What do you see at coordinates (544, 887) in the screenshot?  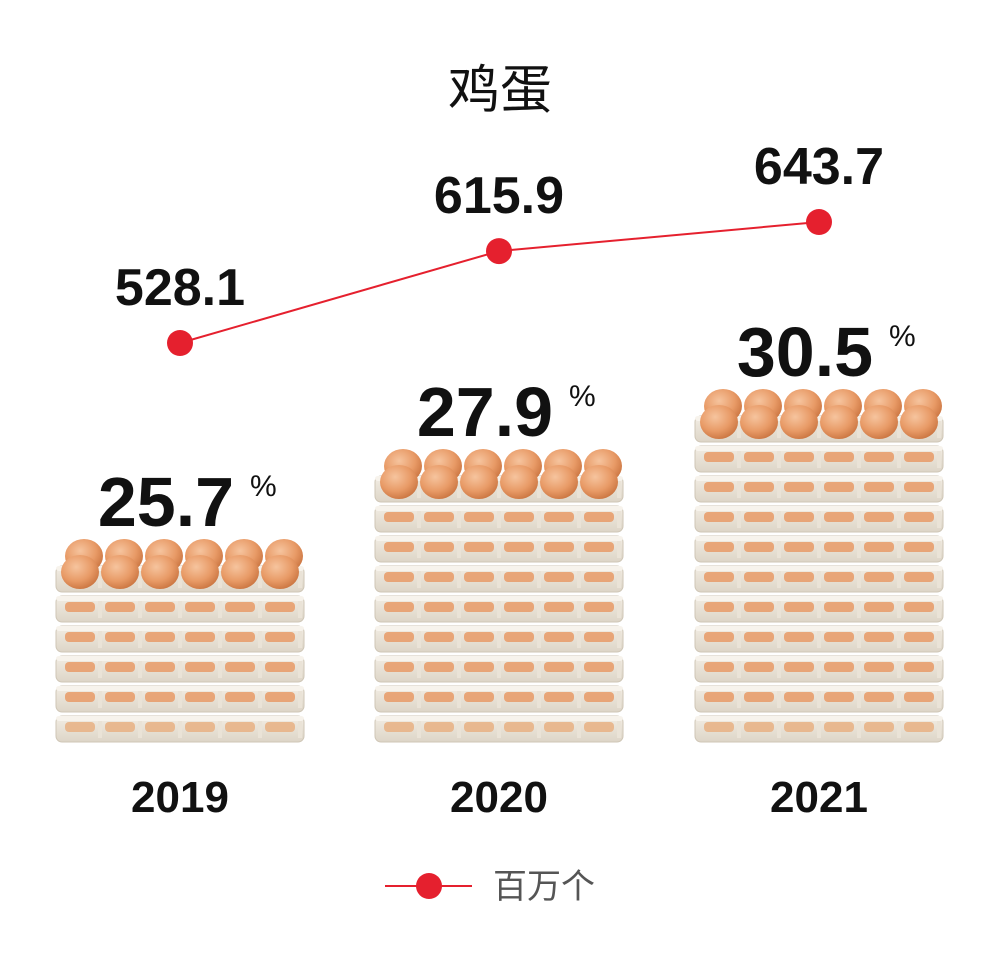 I see `legend-label: 百万个` at bounding box center [544, 887].